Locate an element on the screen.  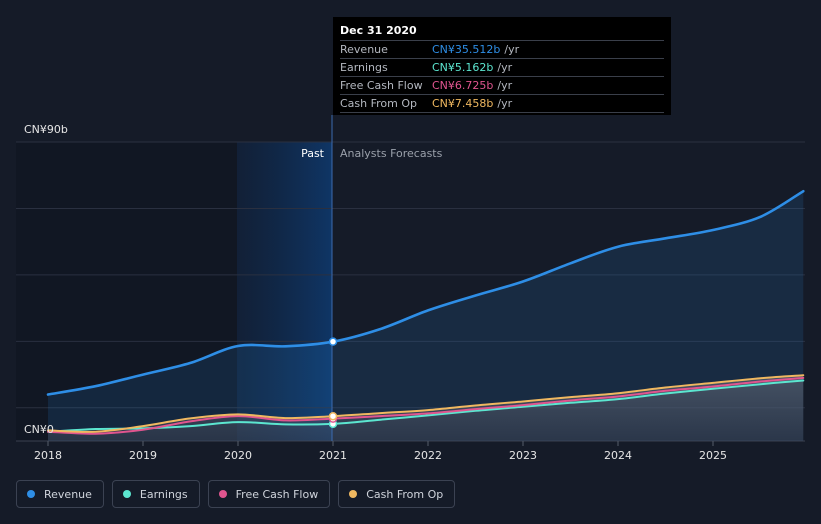
tooltip-row-free-cash-flow: Free Cash Flow CN¥6.725b /yr is located at coordinates (502, 85).